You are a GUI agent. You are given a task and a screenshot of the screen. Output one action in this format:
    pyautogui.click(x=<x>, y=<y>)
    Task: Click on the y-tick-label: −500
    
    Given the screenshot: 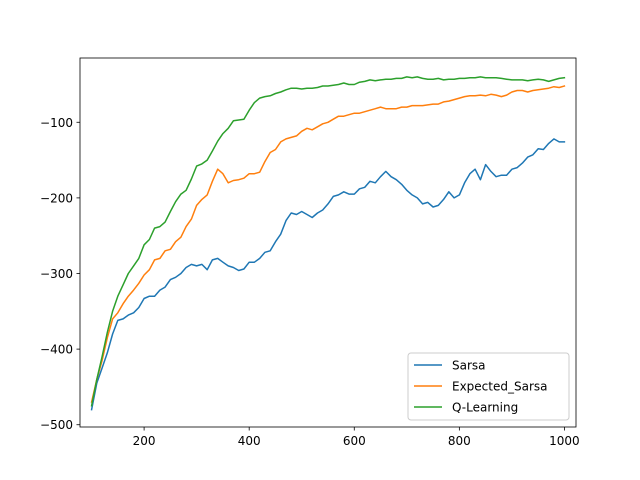 What is the action you would take?
    pyautogui.click(x=56, y=425)
    